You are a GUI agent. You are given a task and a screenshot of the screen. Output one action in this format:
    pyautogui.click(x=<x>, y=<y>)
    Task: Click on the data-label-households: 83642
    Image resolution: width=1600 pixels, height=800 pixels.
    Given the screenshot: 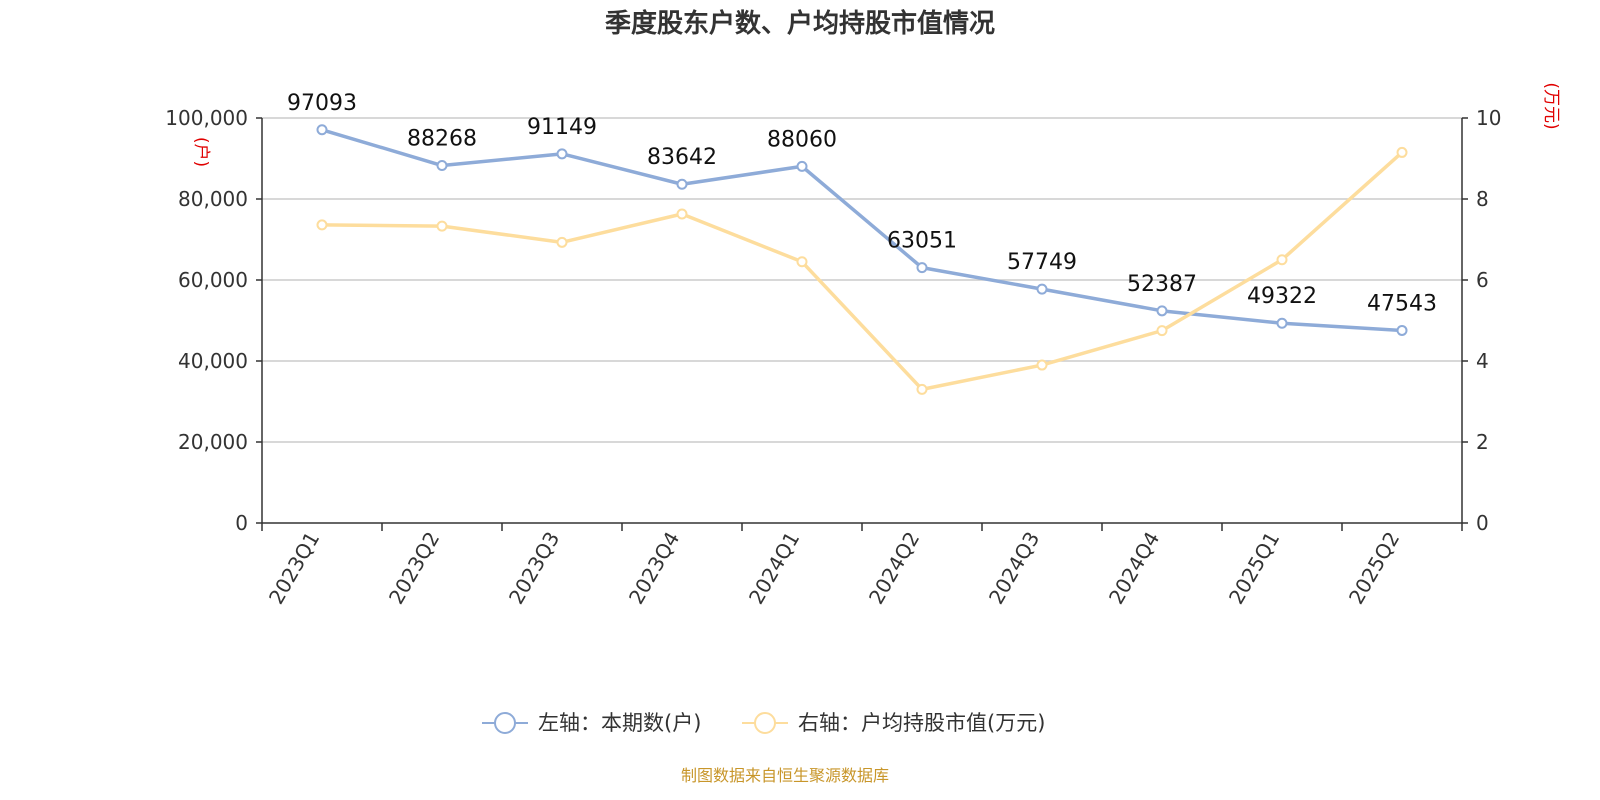 What is the action you would take?
    pyautogui.click(x=682, y=157)
    